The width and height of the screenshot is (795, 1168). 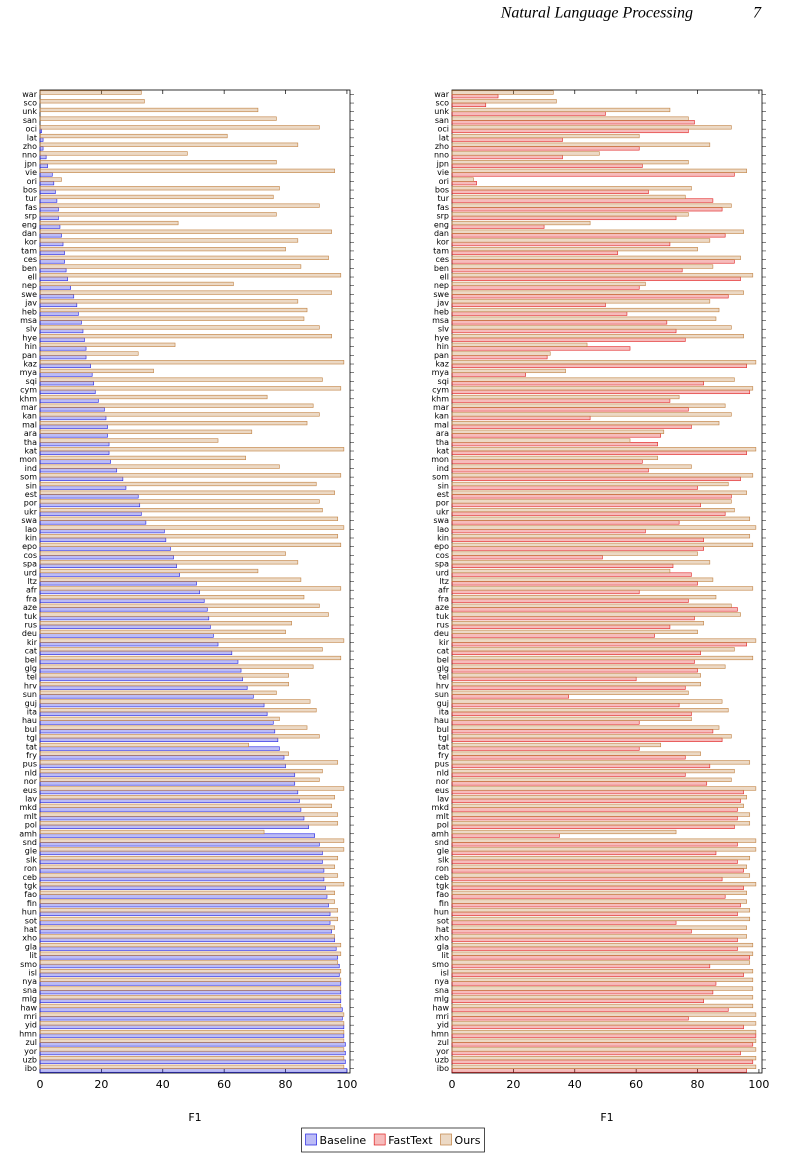 I want to click on category-label: kir, so click(x=32, y=642).